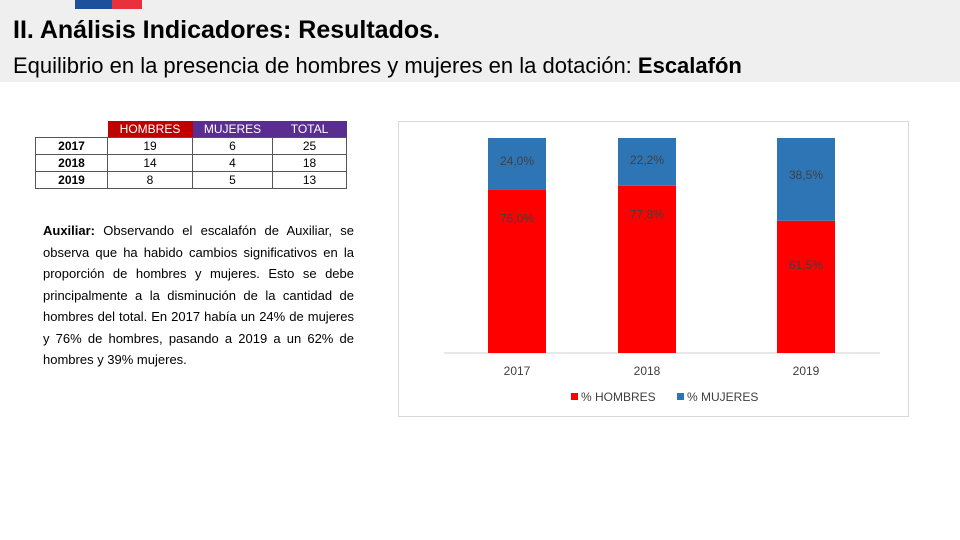  I want to click on data-label-mujeres-2018: 22,2%, so click(647, 160).